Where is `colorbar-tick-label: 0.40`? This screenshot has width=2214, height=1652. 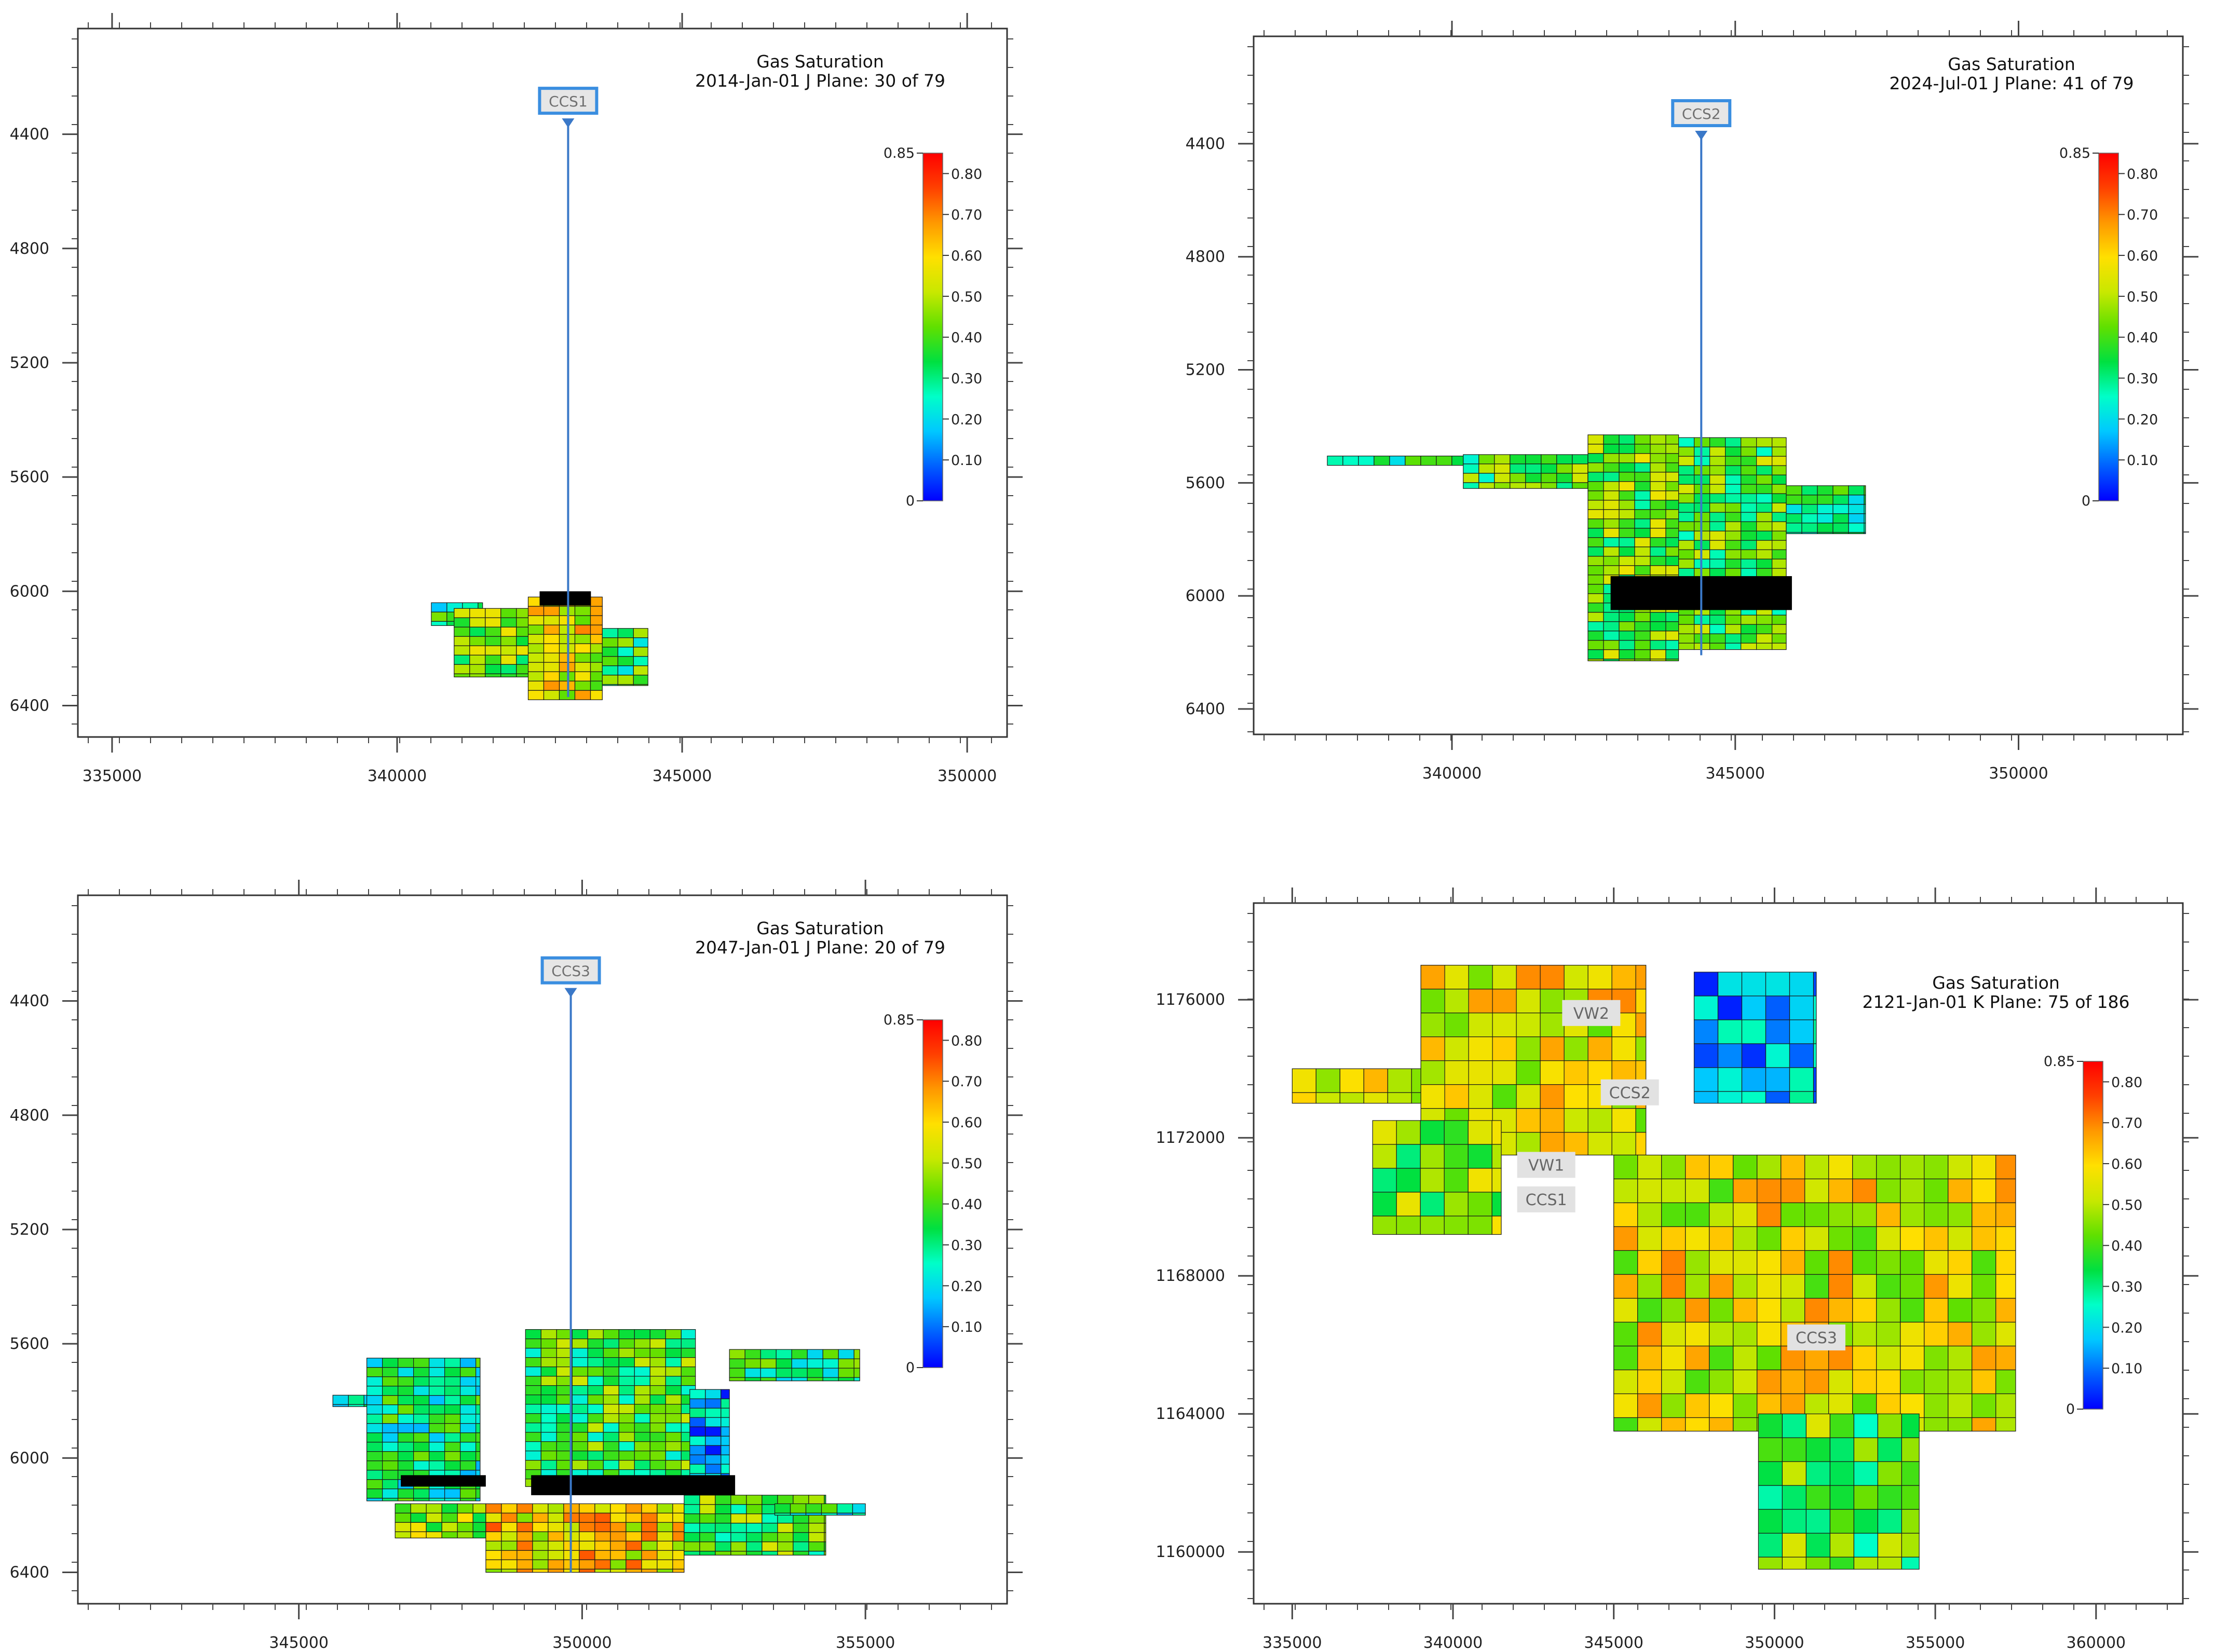
colorbar-tick-label: 0.40 is located at coordinates (2126, 1246).